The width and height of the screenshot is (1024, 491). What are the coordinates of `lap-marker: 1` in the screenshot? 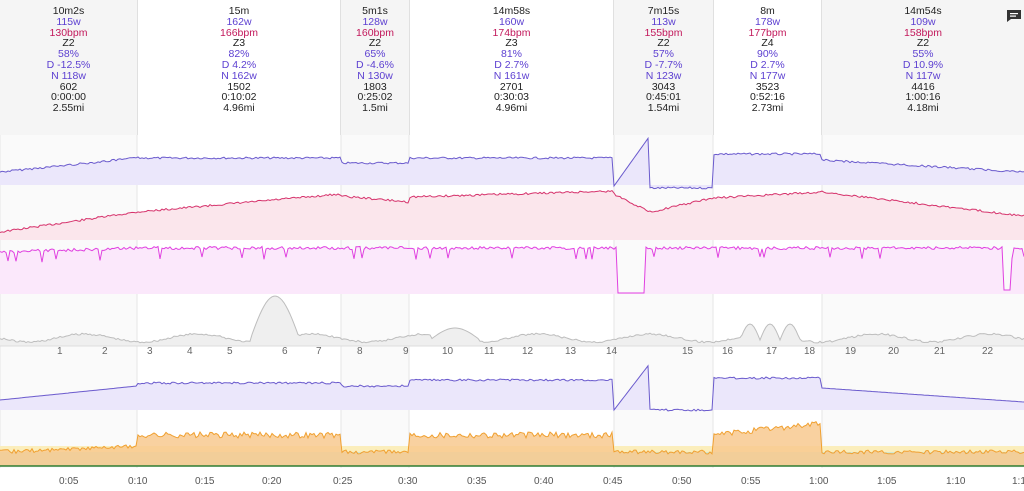 It's located at (60, 351).